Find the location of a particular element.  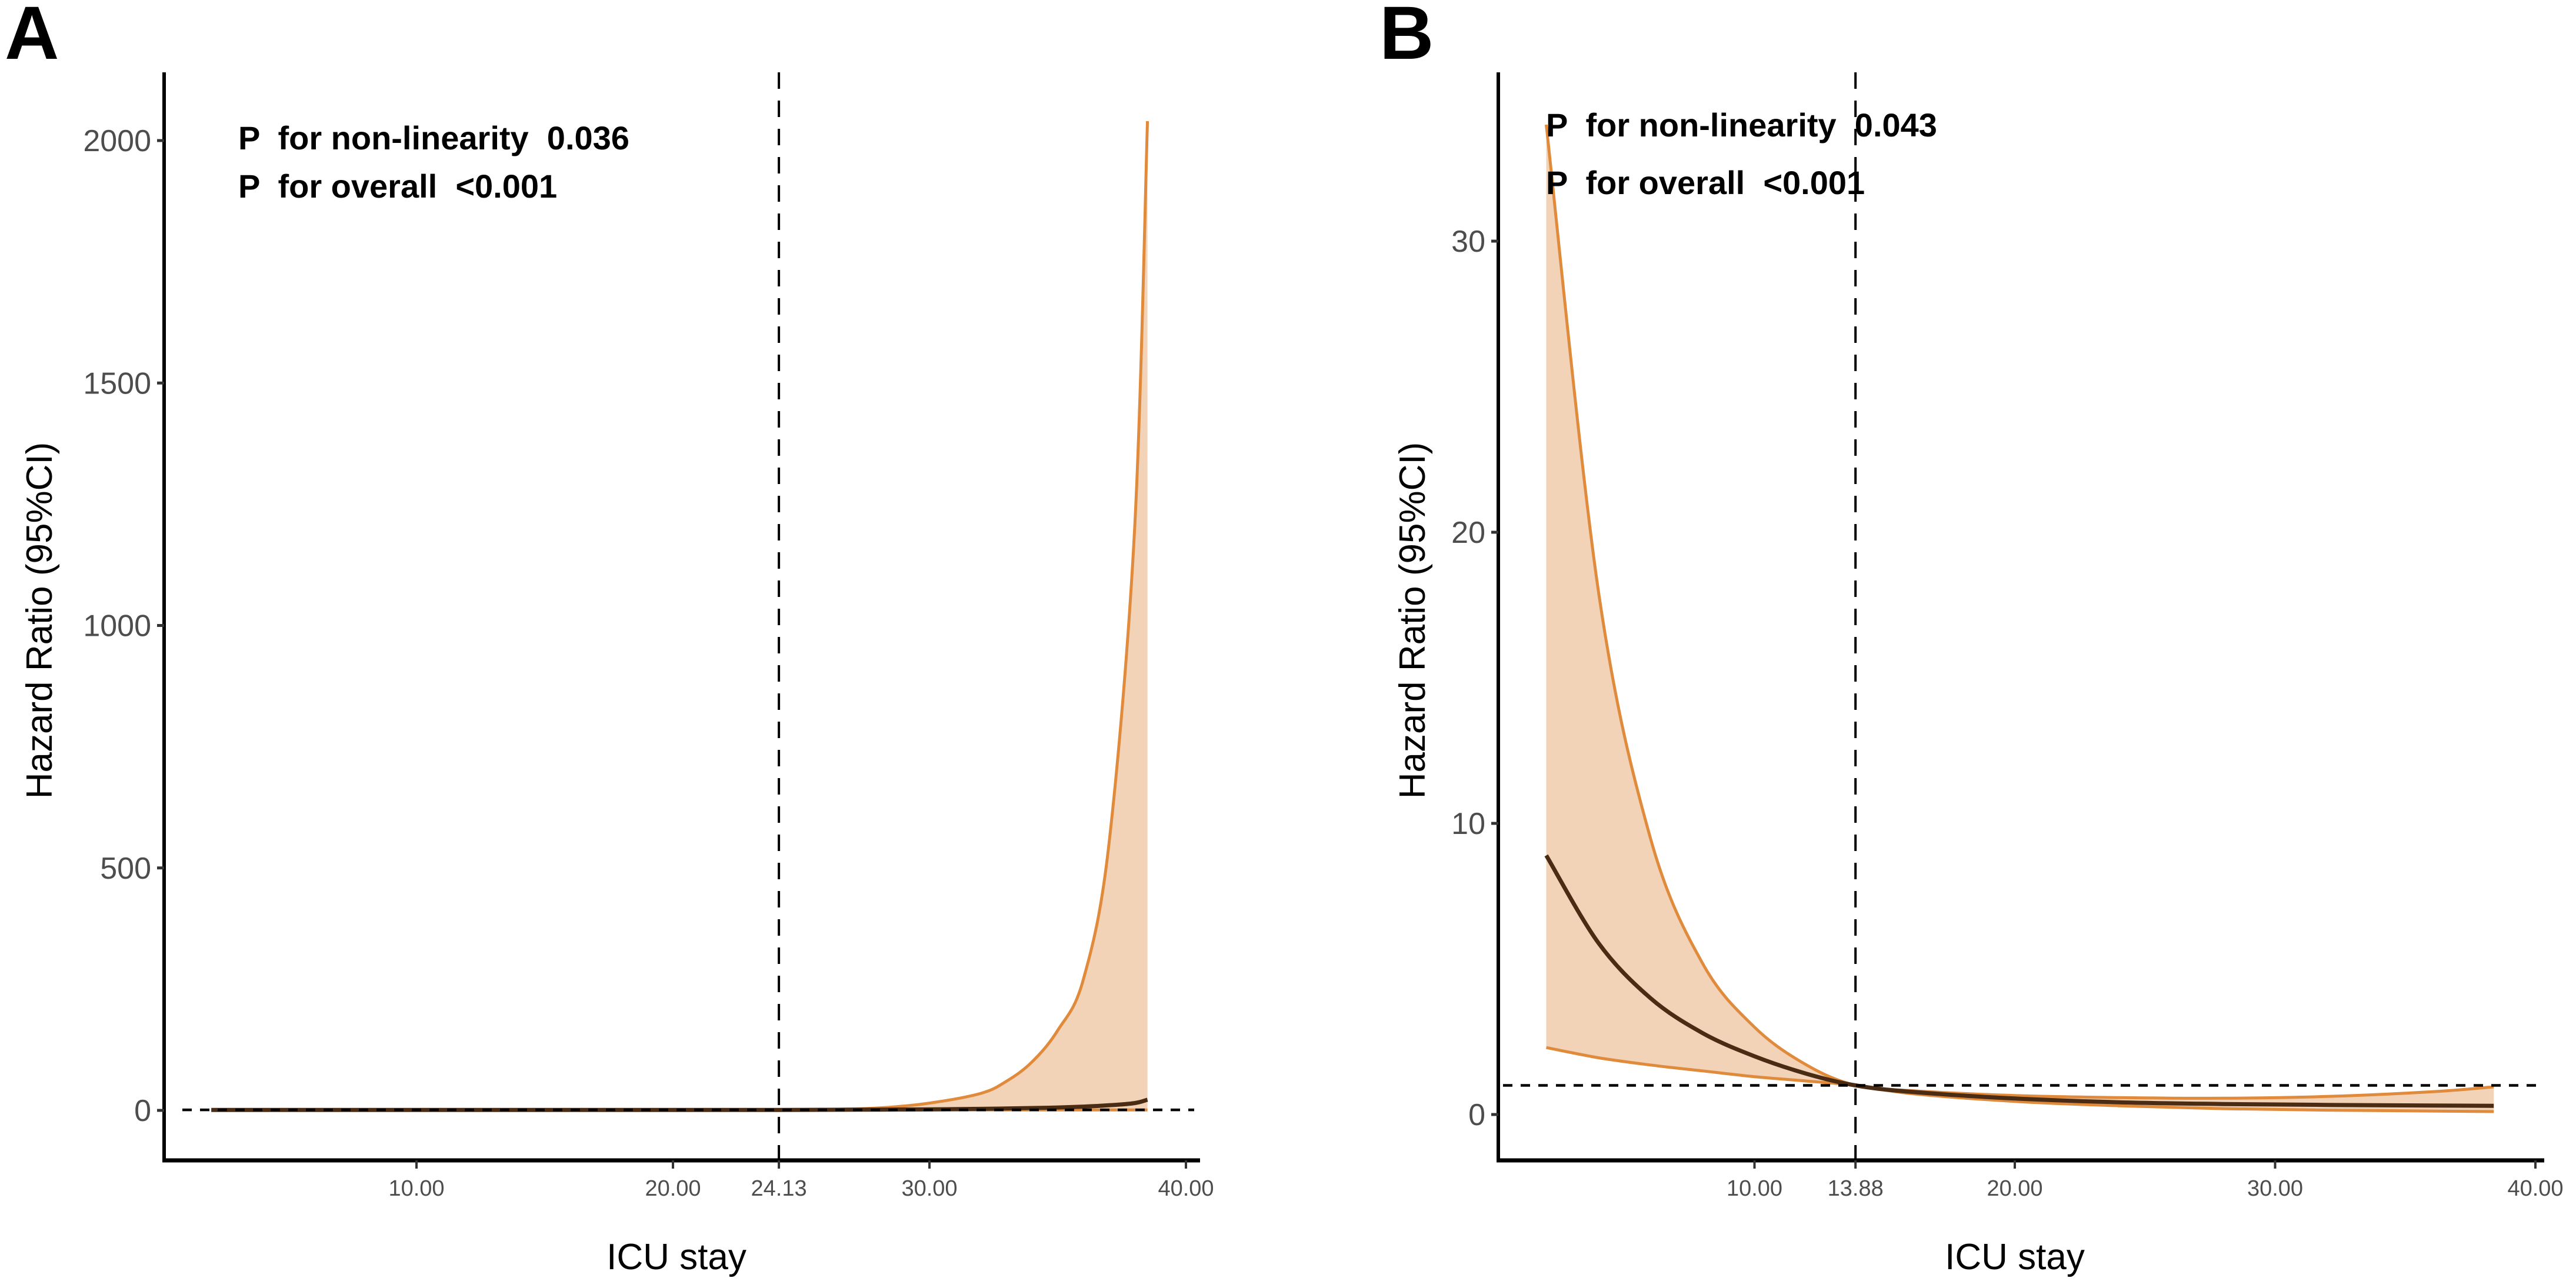

x-tick-label-a: 24.13 is located at coordinates (779, 1188).